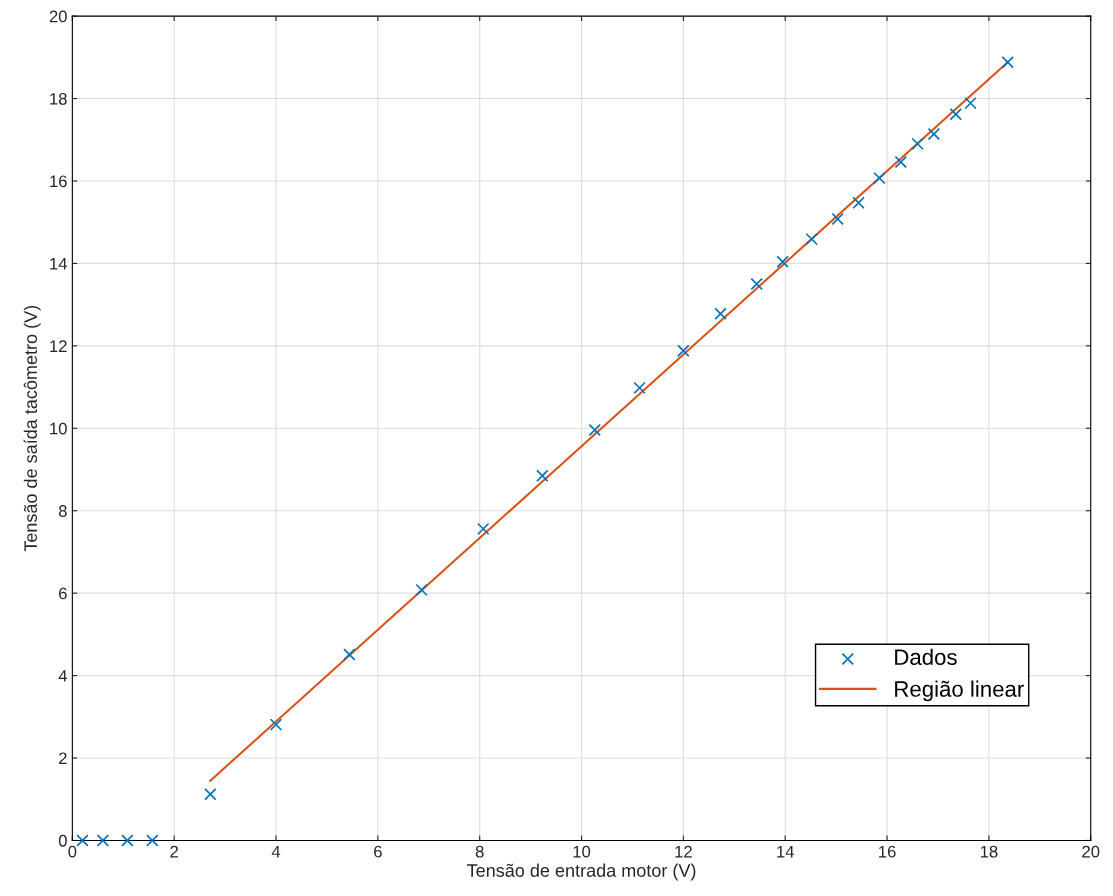 The image size is (1113, 896). What do you see at coordinates (62, 840) in the screenshot?
I see `y-tick-label: 0` at bounding box center [62, 840].